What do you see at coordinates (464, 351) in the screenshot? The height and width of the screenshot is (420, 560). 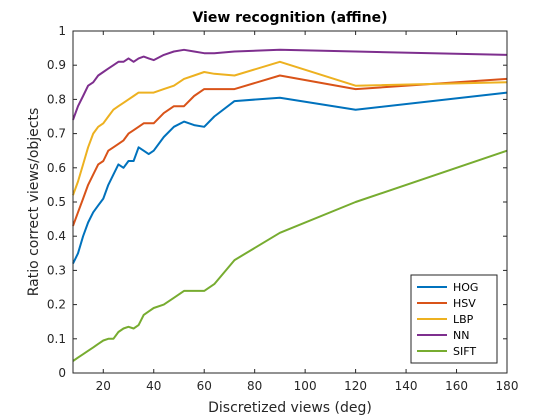 I see `legend-label-sift: SIFT` at bounding box center [464, 351].